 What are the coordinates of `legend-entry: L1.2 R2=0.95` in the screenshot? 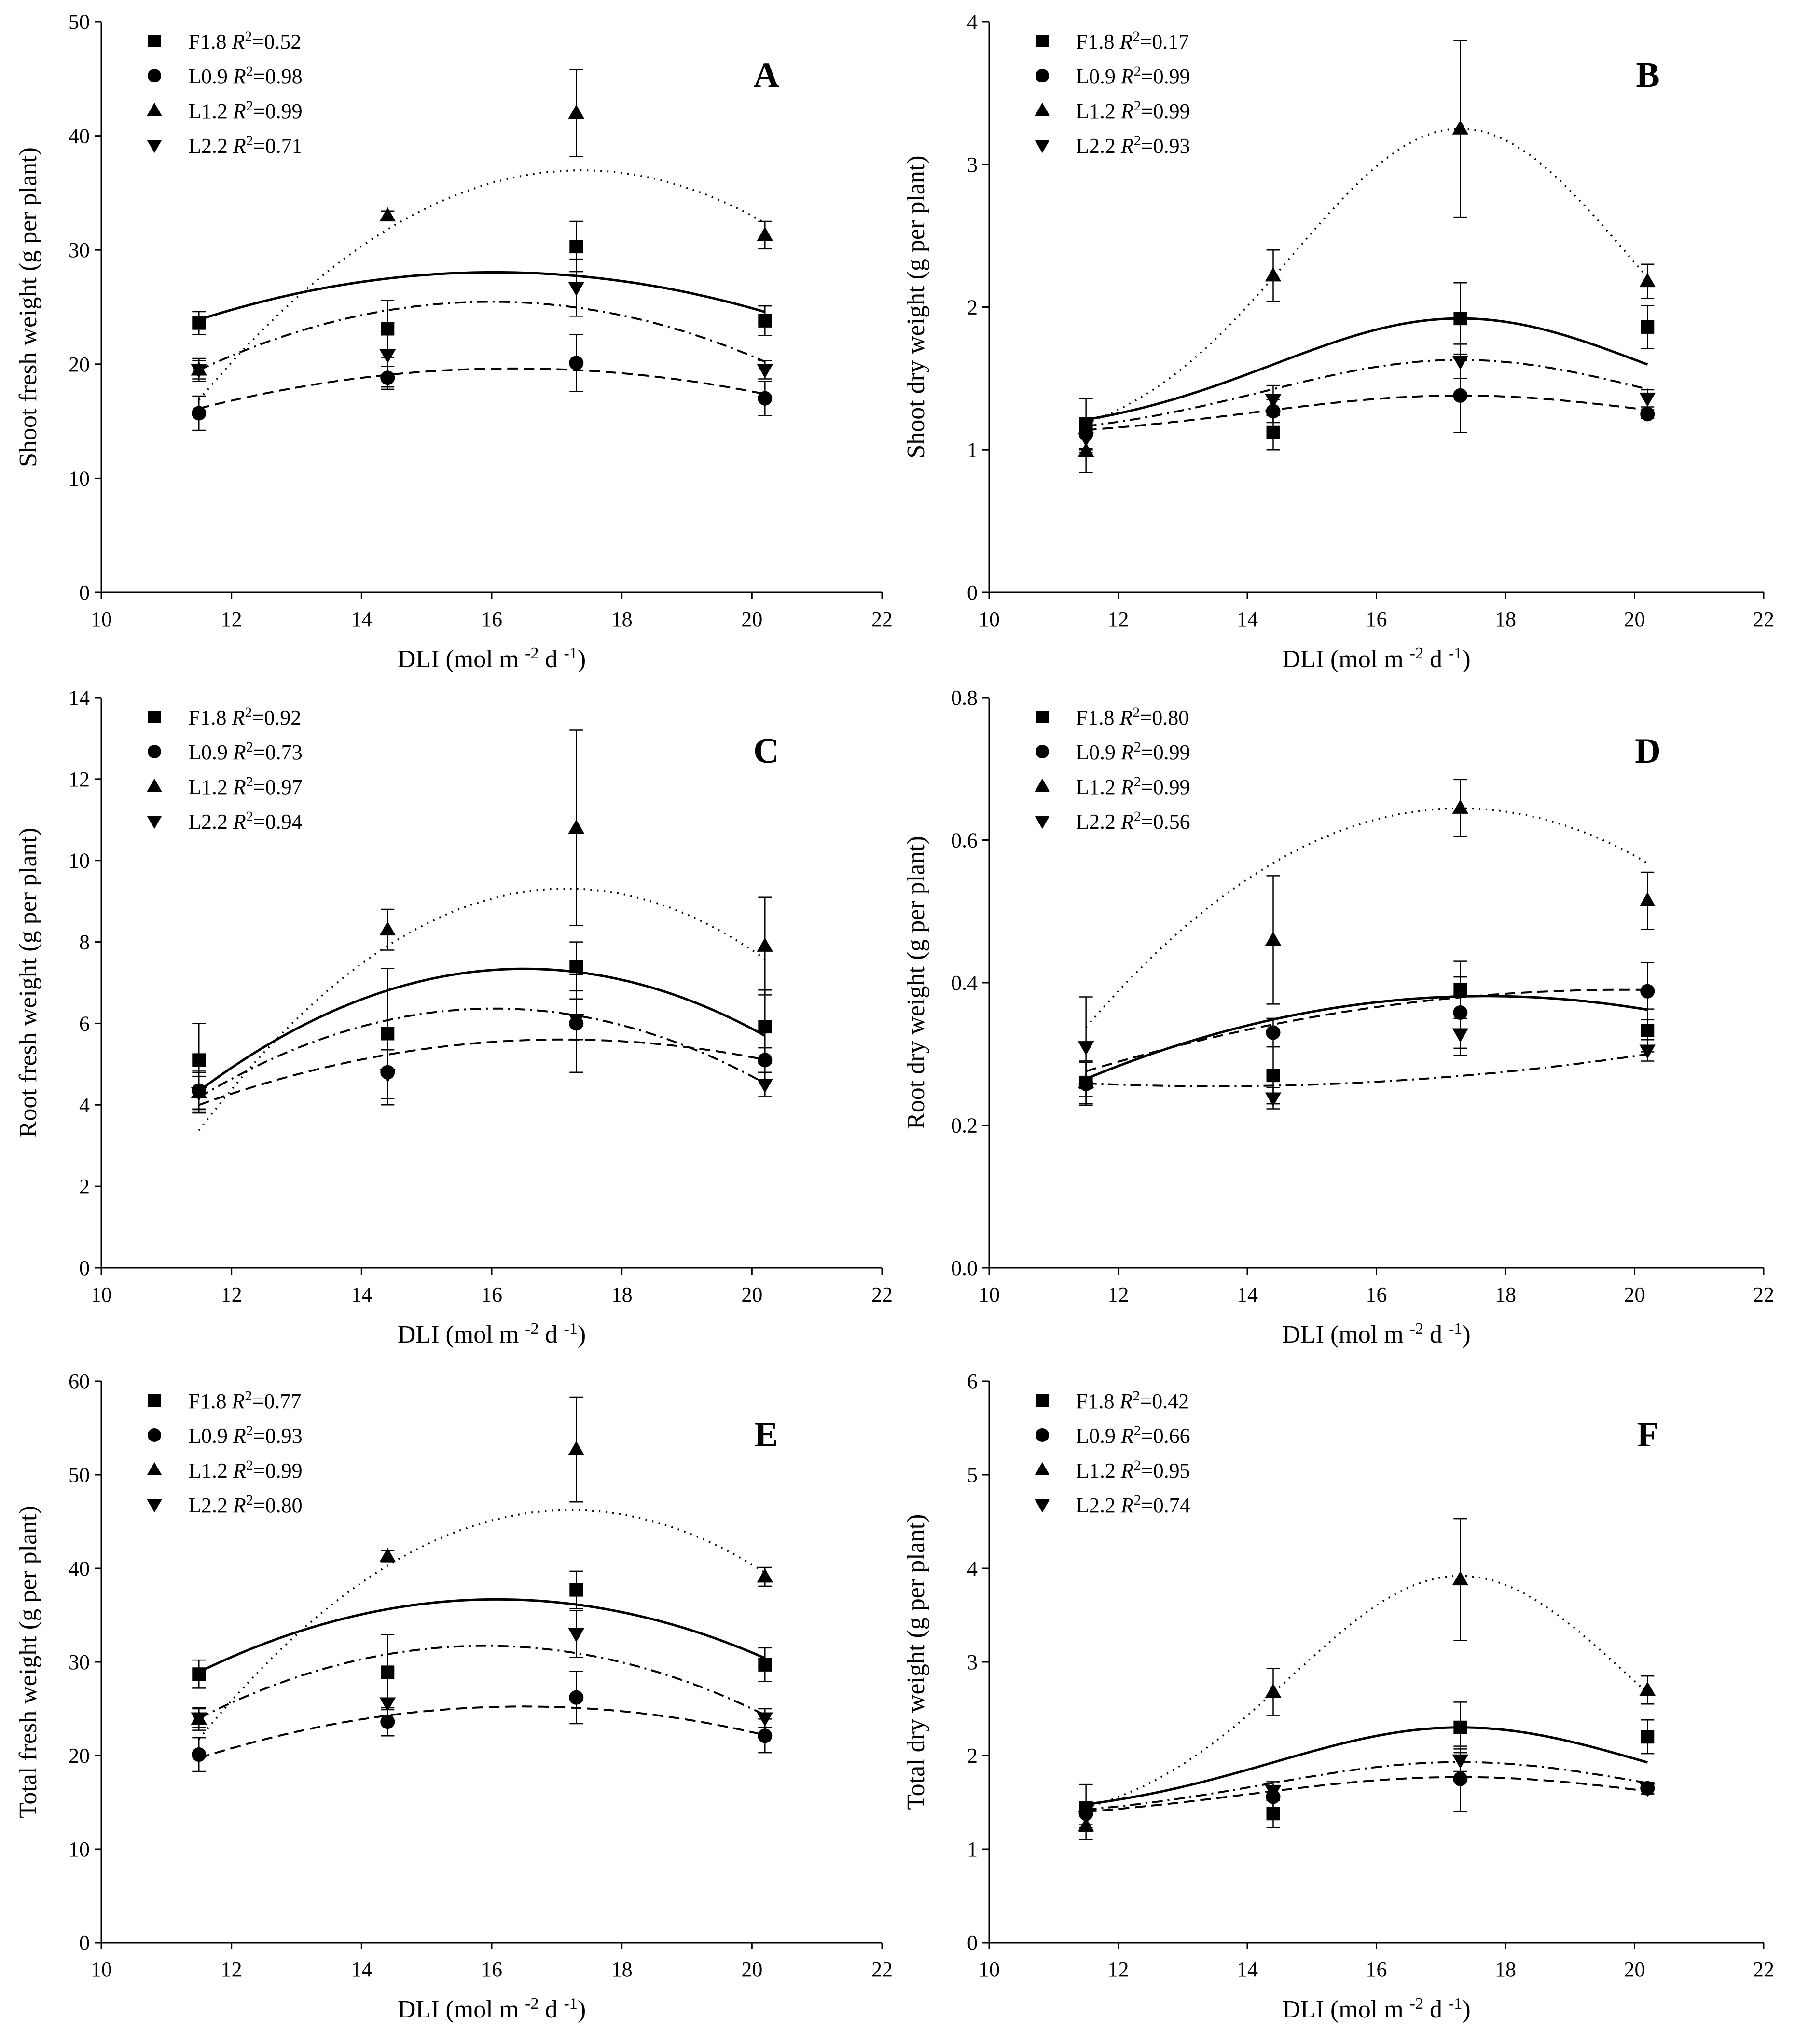 It's located at (1112, 1470).